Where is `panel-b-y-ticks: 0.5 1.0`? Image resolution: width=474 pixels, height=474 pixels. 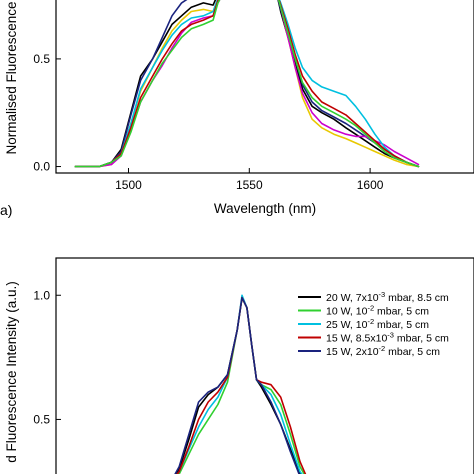 panel-b-y-ticks: 0.5 1.0 is located at coordinates (47, 357).